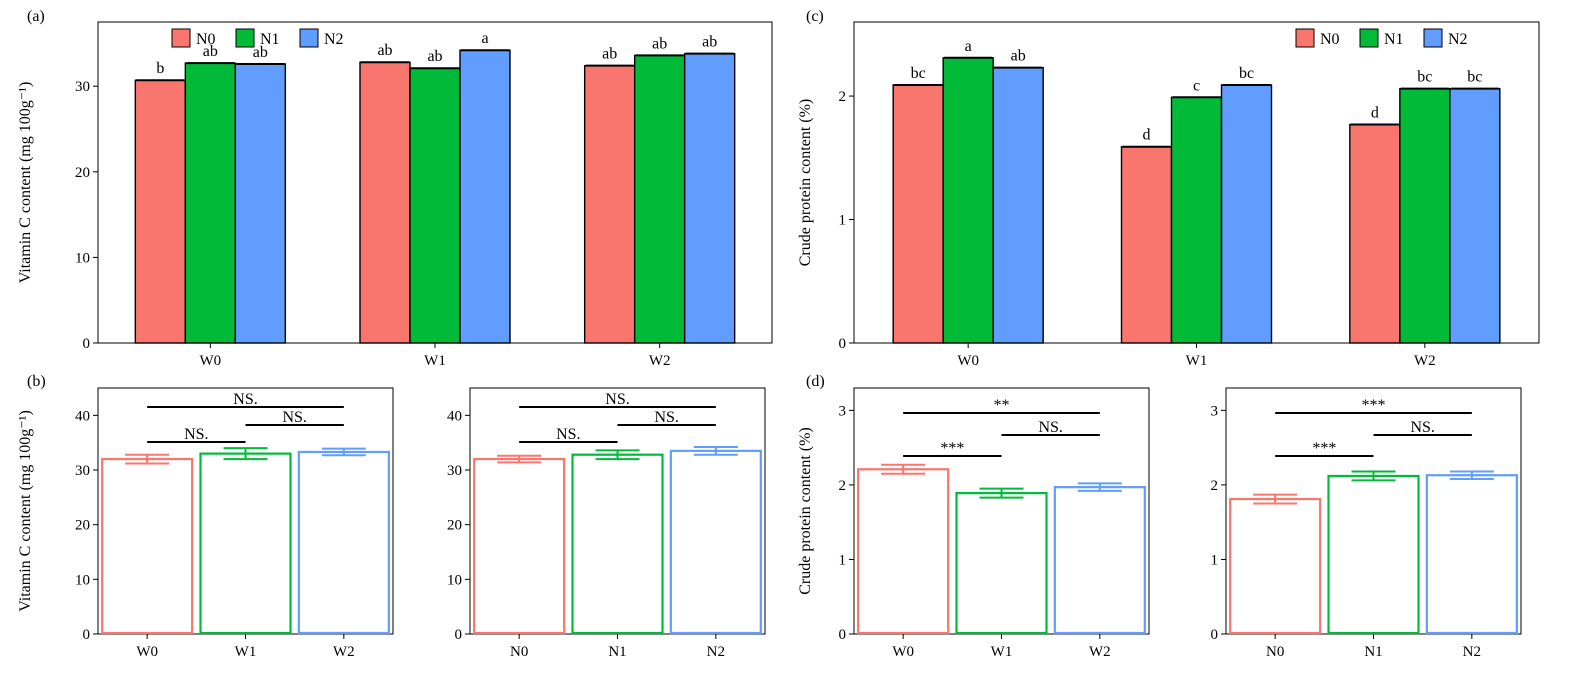  I want to click on y-axis-title: Crude protein content (%), so click(805, 183).